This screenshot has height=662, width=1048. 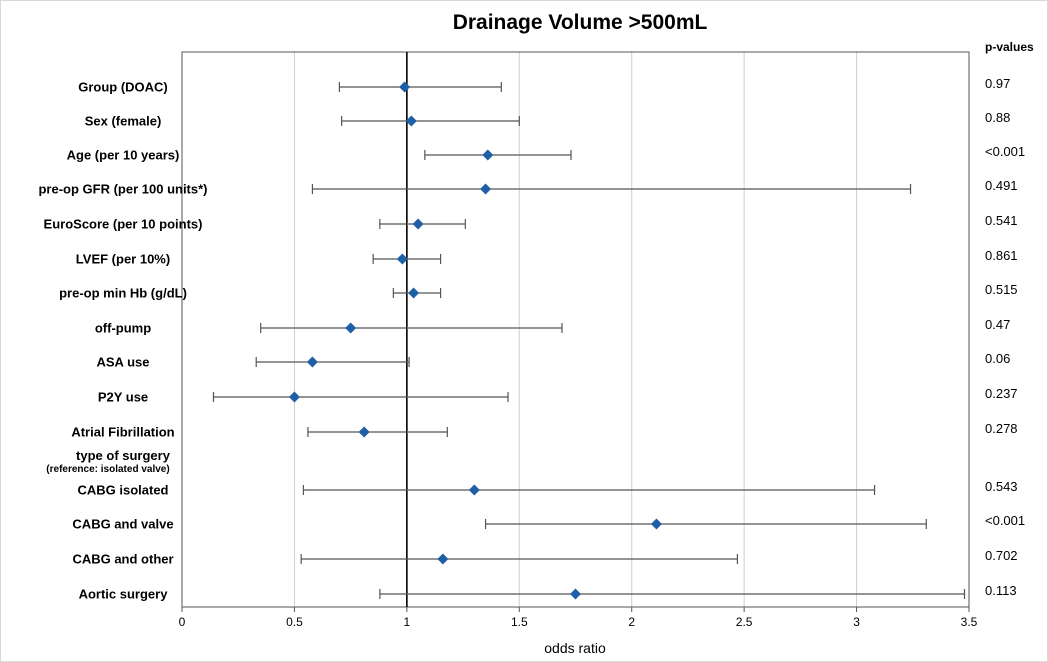 I want to click on row-label: Aortic surgery, so click(x=124, y=594).